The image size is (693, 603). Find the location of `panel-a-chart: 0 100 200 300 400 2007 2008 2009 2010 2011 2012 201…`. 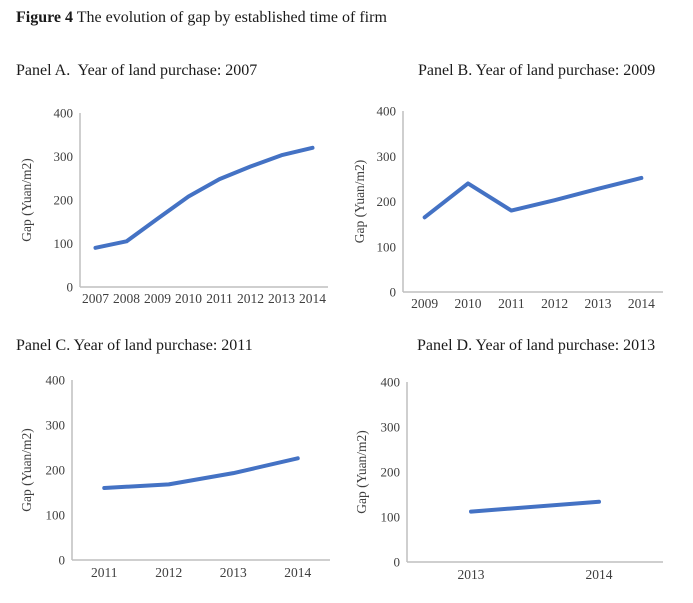

panel-a-chart: 0 100 200 300 400 2007 2008 2009 2010 2011 2012 201… is located at coordinates (173, 206).